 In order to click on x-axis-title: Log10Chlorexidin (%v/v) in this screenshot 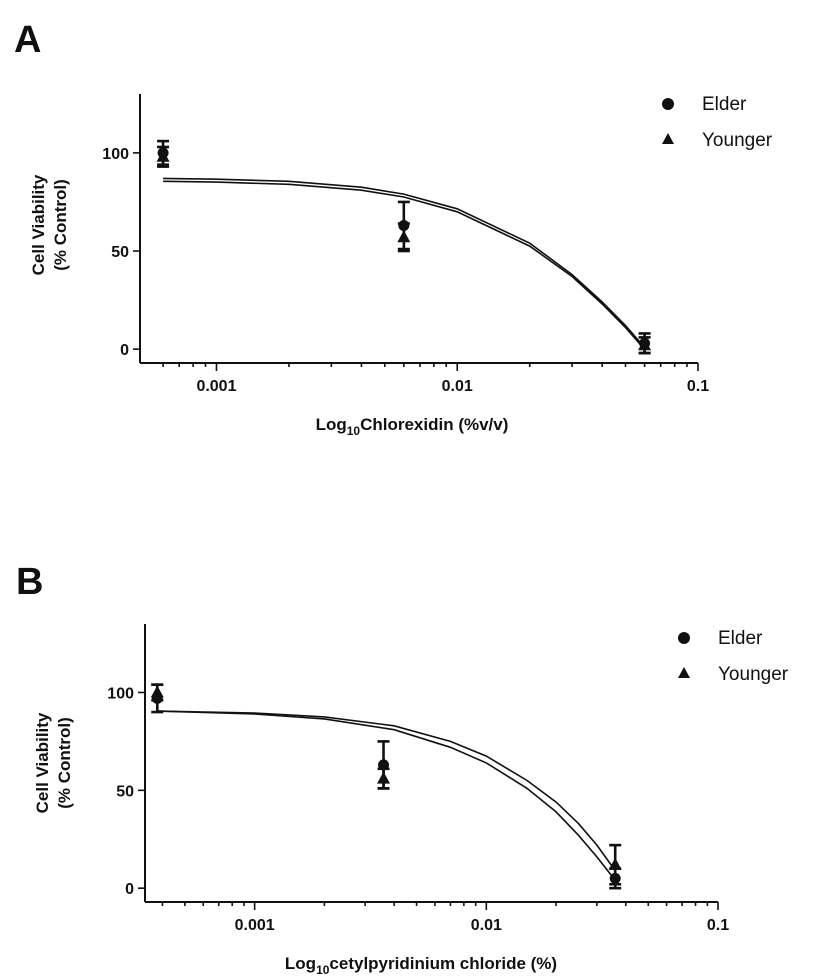, I will do `click(412, 426)`.